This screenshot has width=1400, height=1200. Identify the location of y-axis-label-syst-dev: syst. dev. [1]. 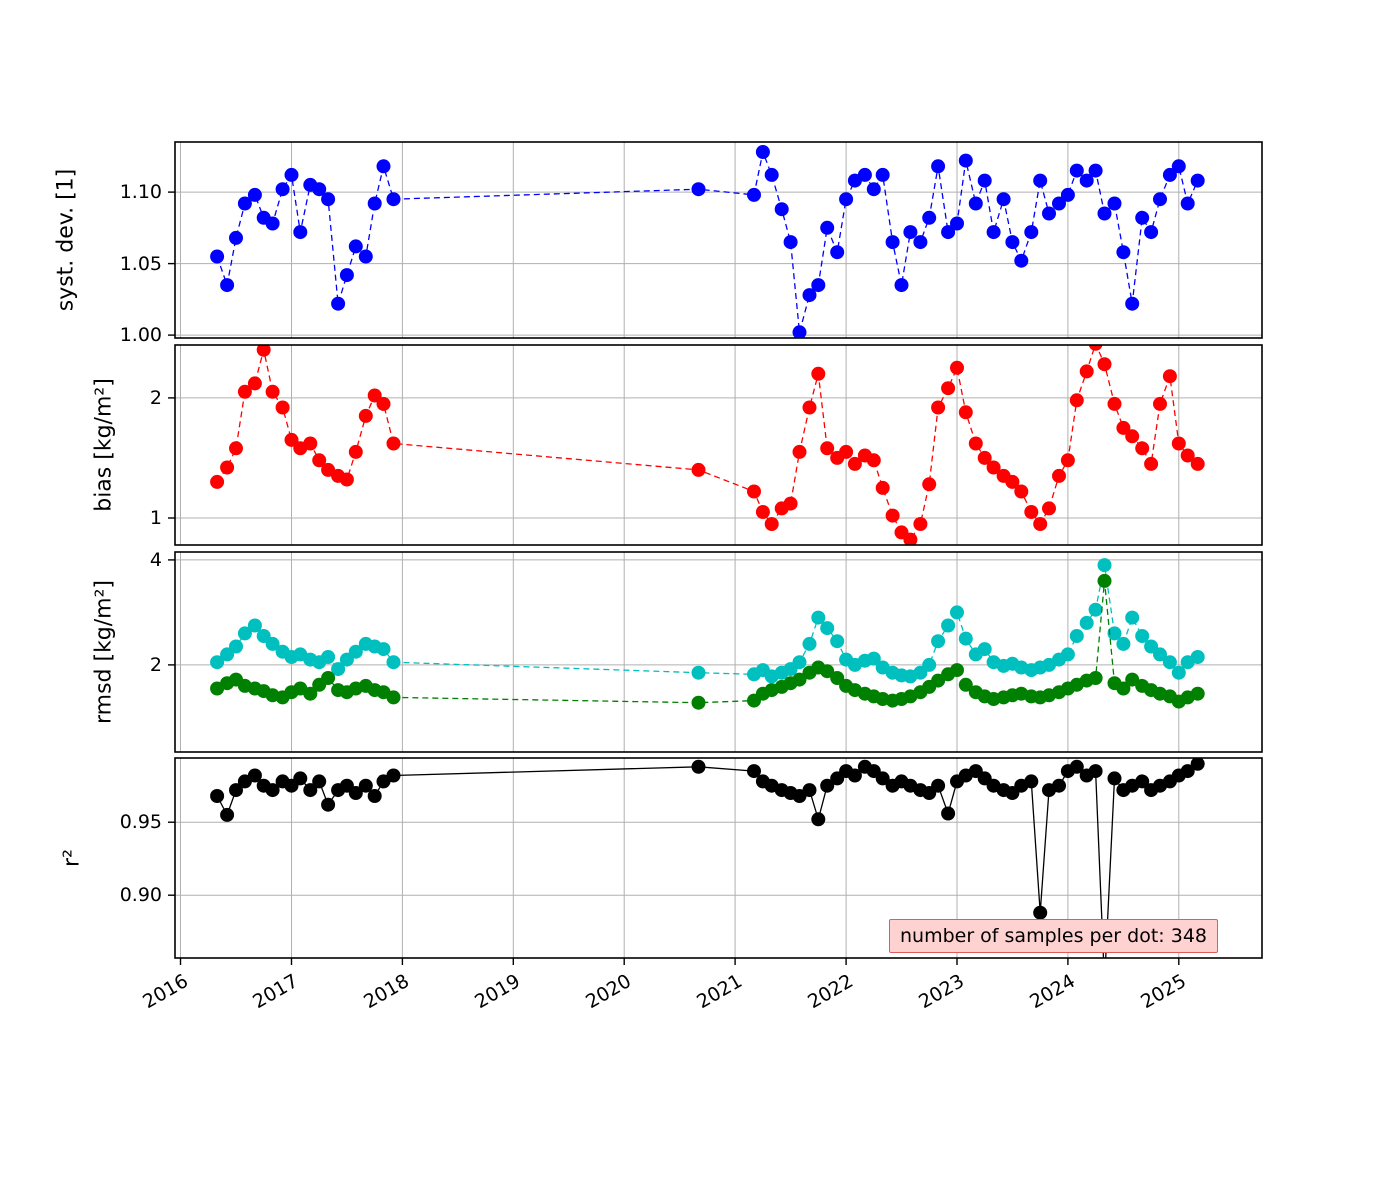
(66, 240).